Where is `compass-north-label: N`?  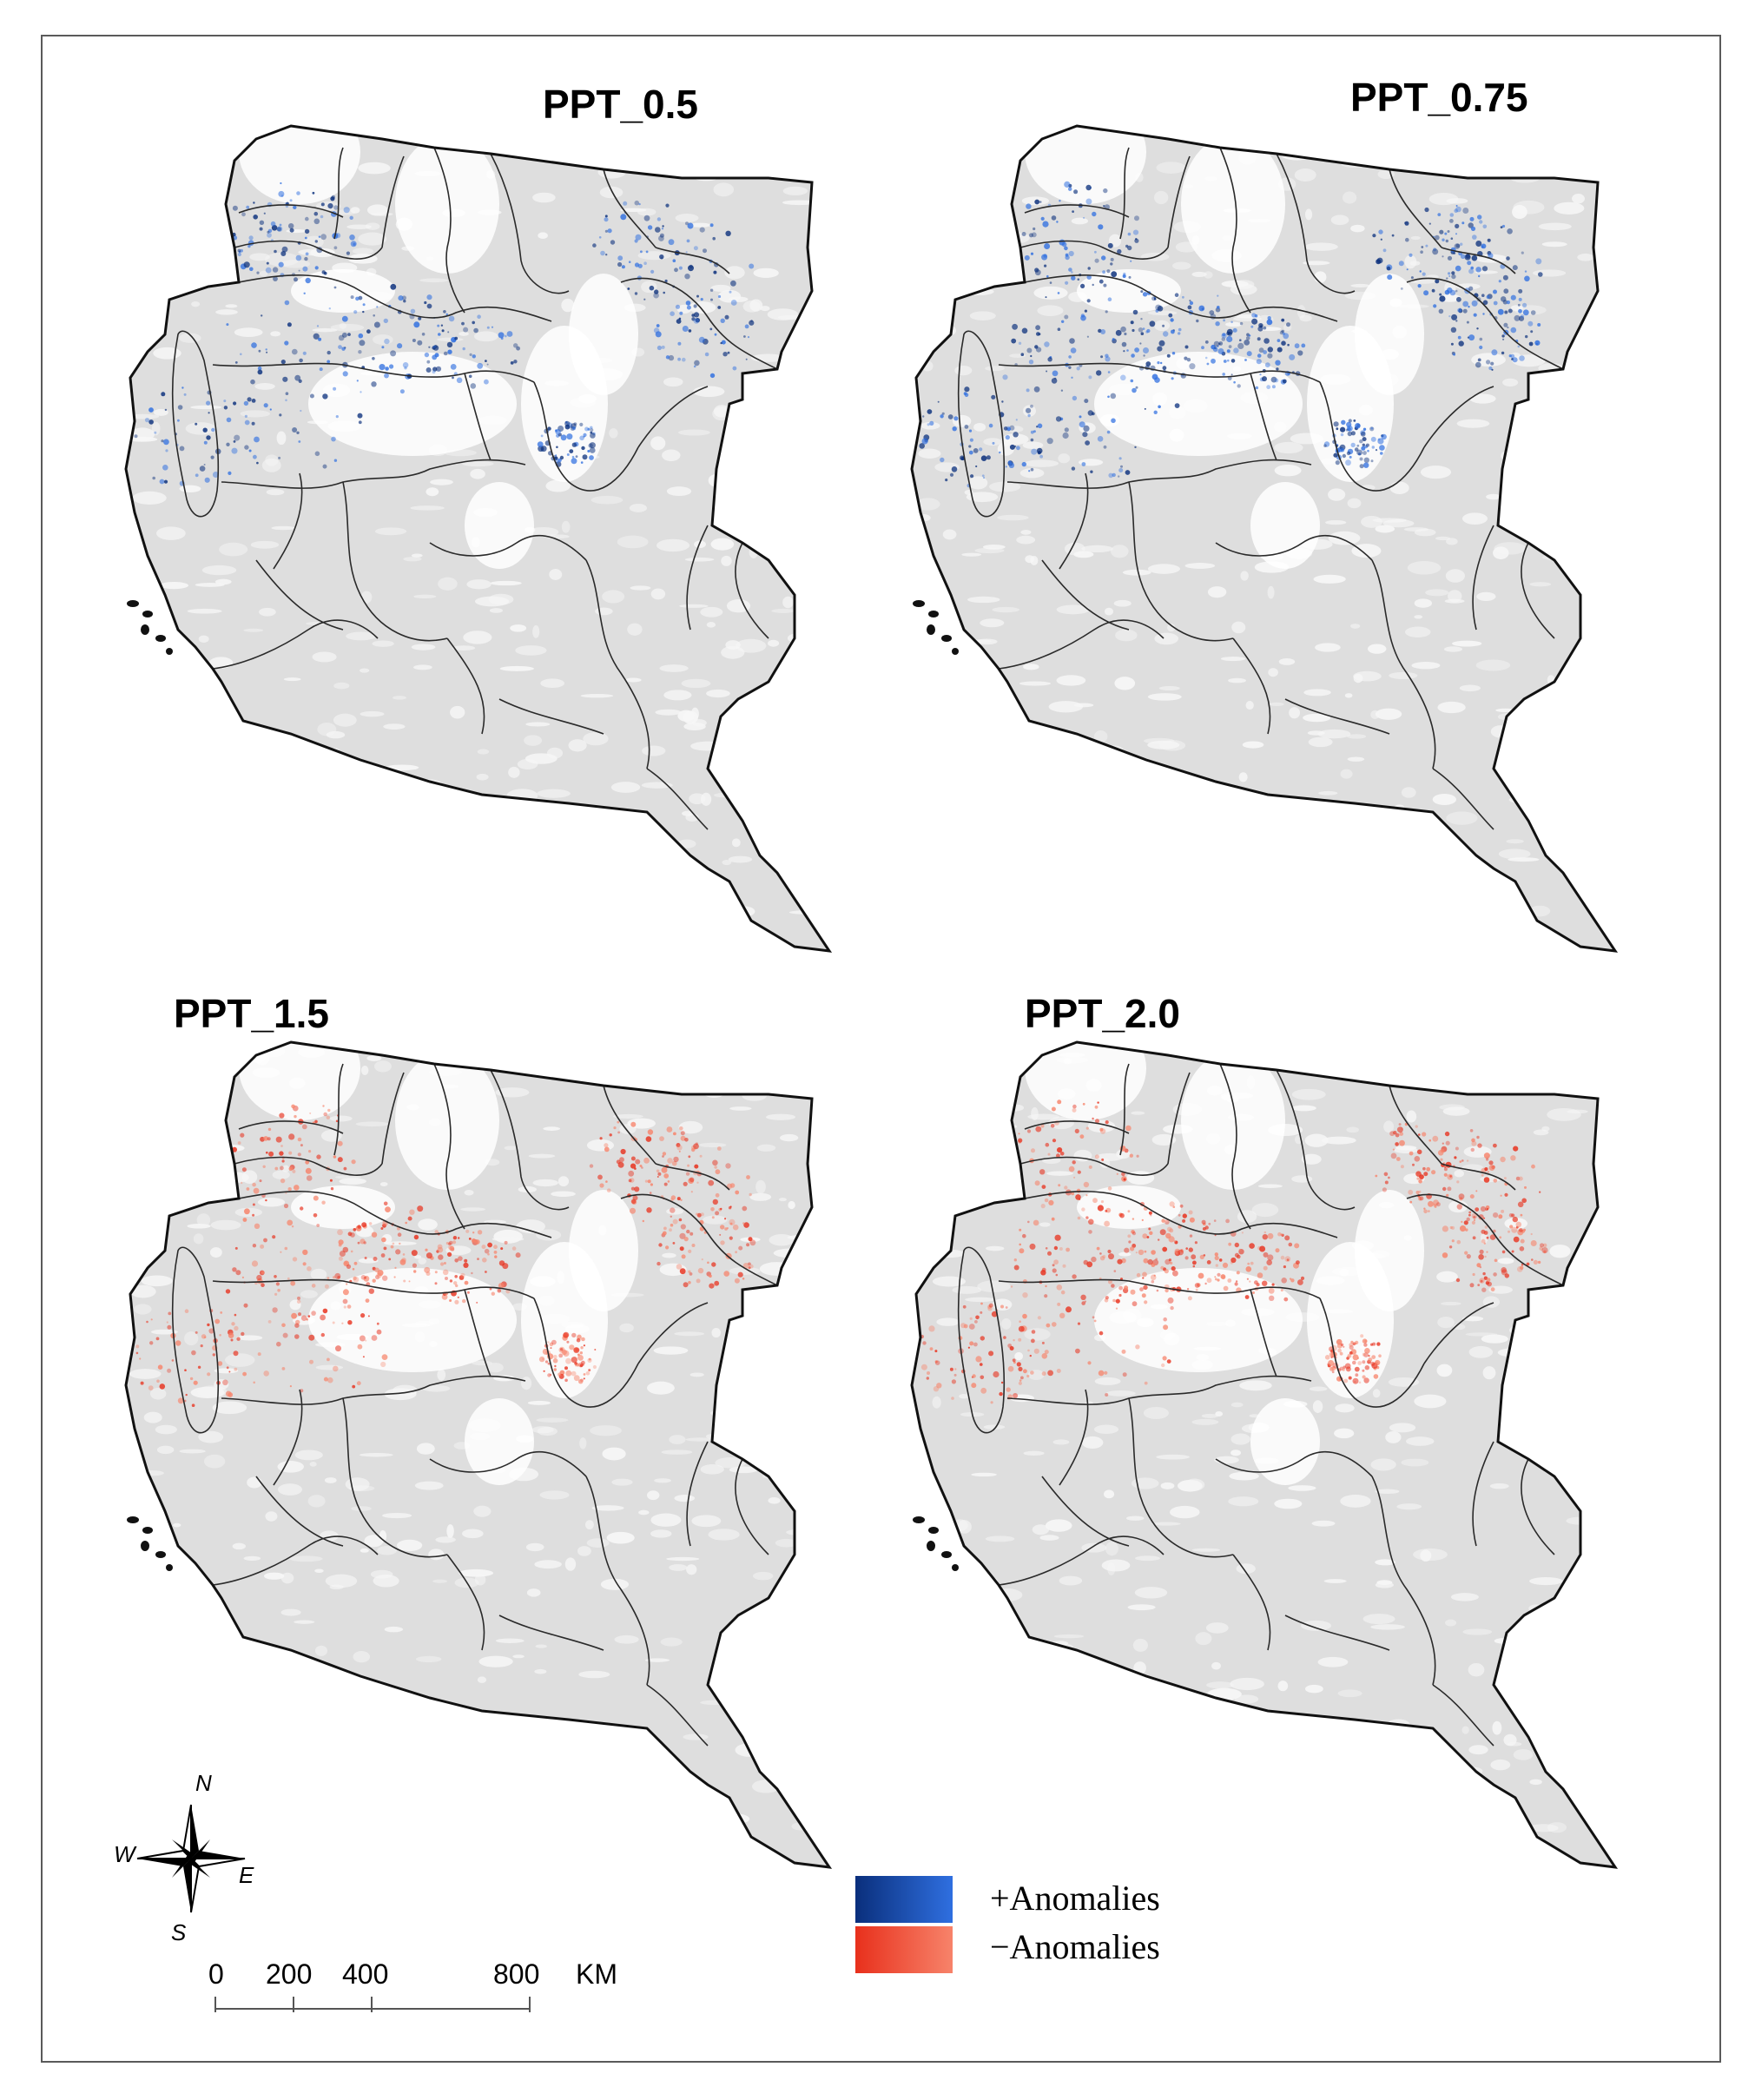
compass-north-label: N is located at coordinates (203, 1783).